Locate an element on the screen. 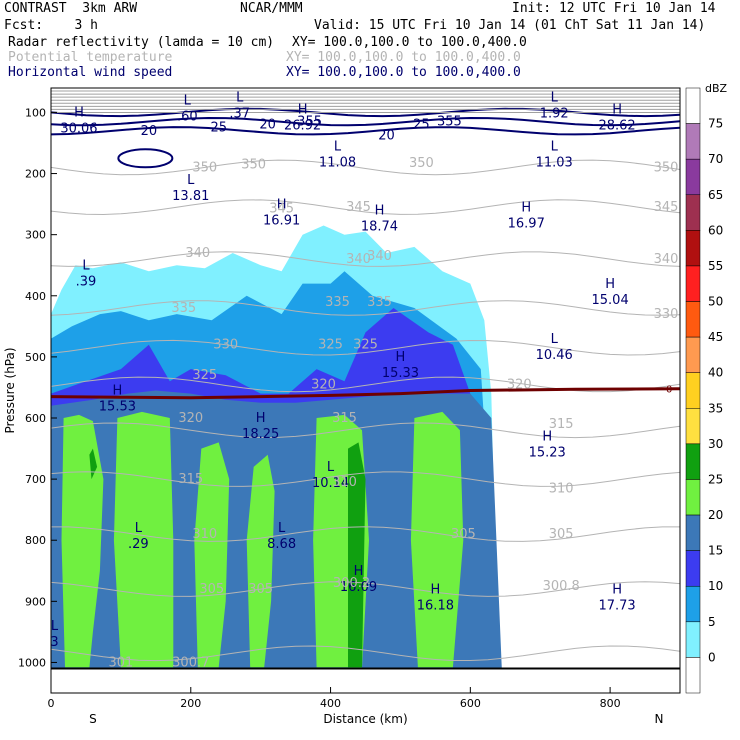  extremum-value-label: 15.53 is located at coordinates (117, 407).